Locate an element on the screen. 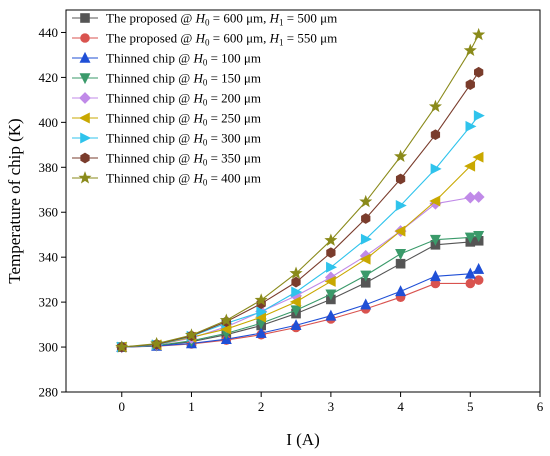  x-tick-label: 5 is located at coordinates (470, 406).